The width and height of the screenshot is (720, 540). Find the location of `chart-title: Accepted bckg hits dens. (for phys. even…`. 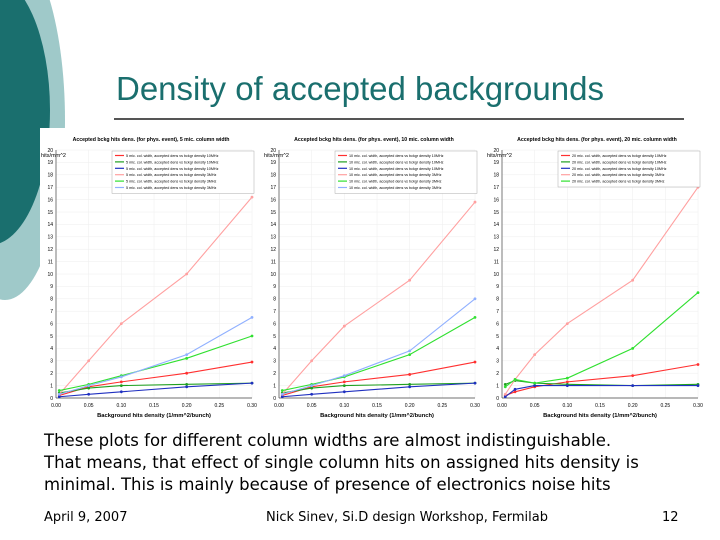

chart-title: Accepted bckg hits dens. (for phys. even… is located at coordinates (374, 140).